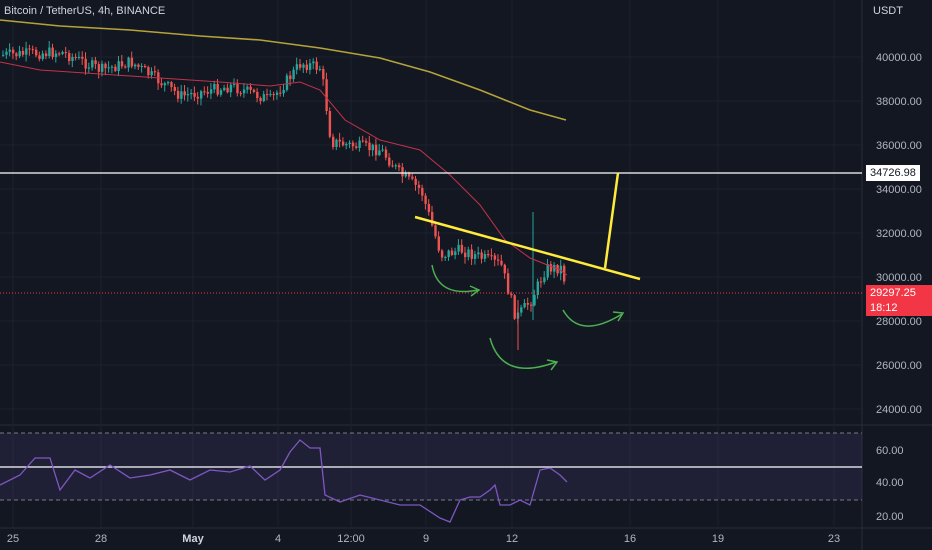  I want to click on rsi-tick-label: 20.00, so click(890, 517).